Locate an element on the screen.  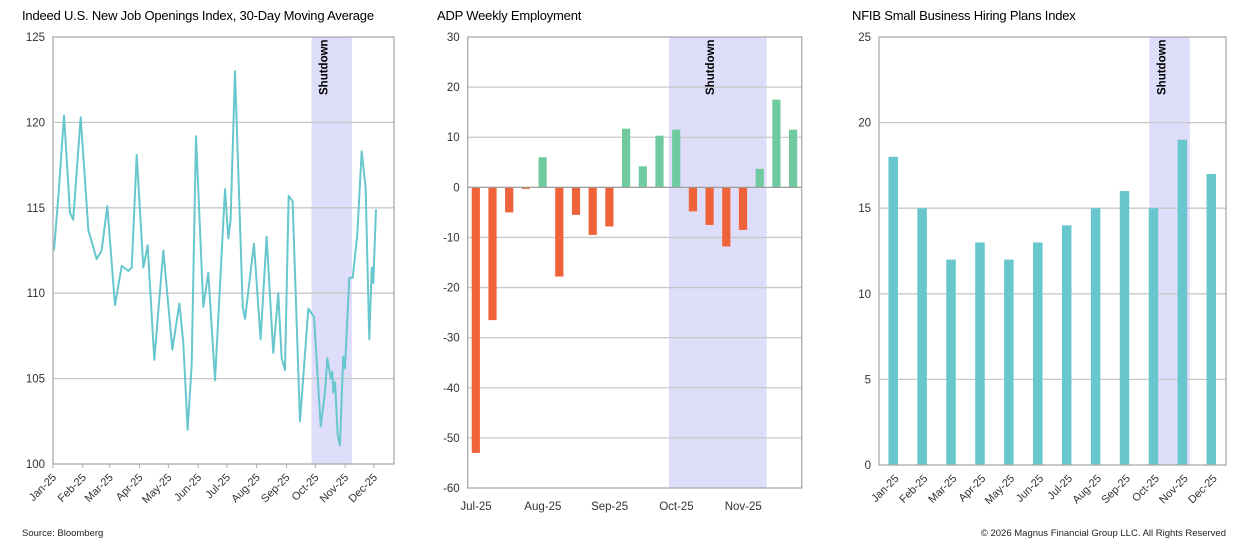
source-note: Source: Bloomberg is located at coordinates (63, 533).